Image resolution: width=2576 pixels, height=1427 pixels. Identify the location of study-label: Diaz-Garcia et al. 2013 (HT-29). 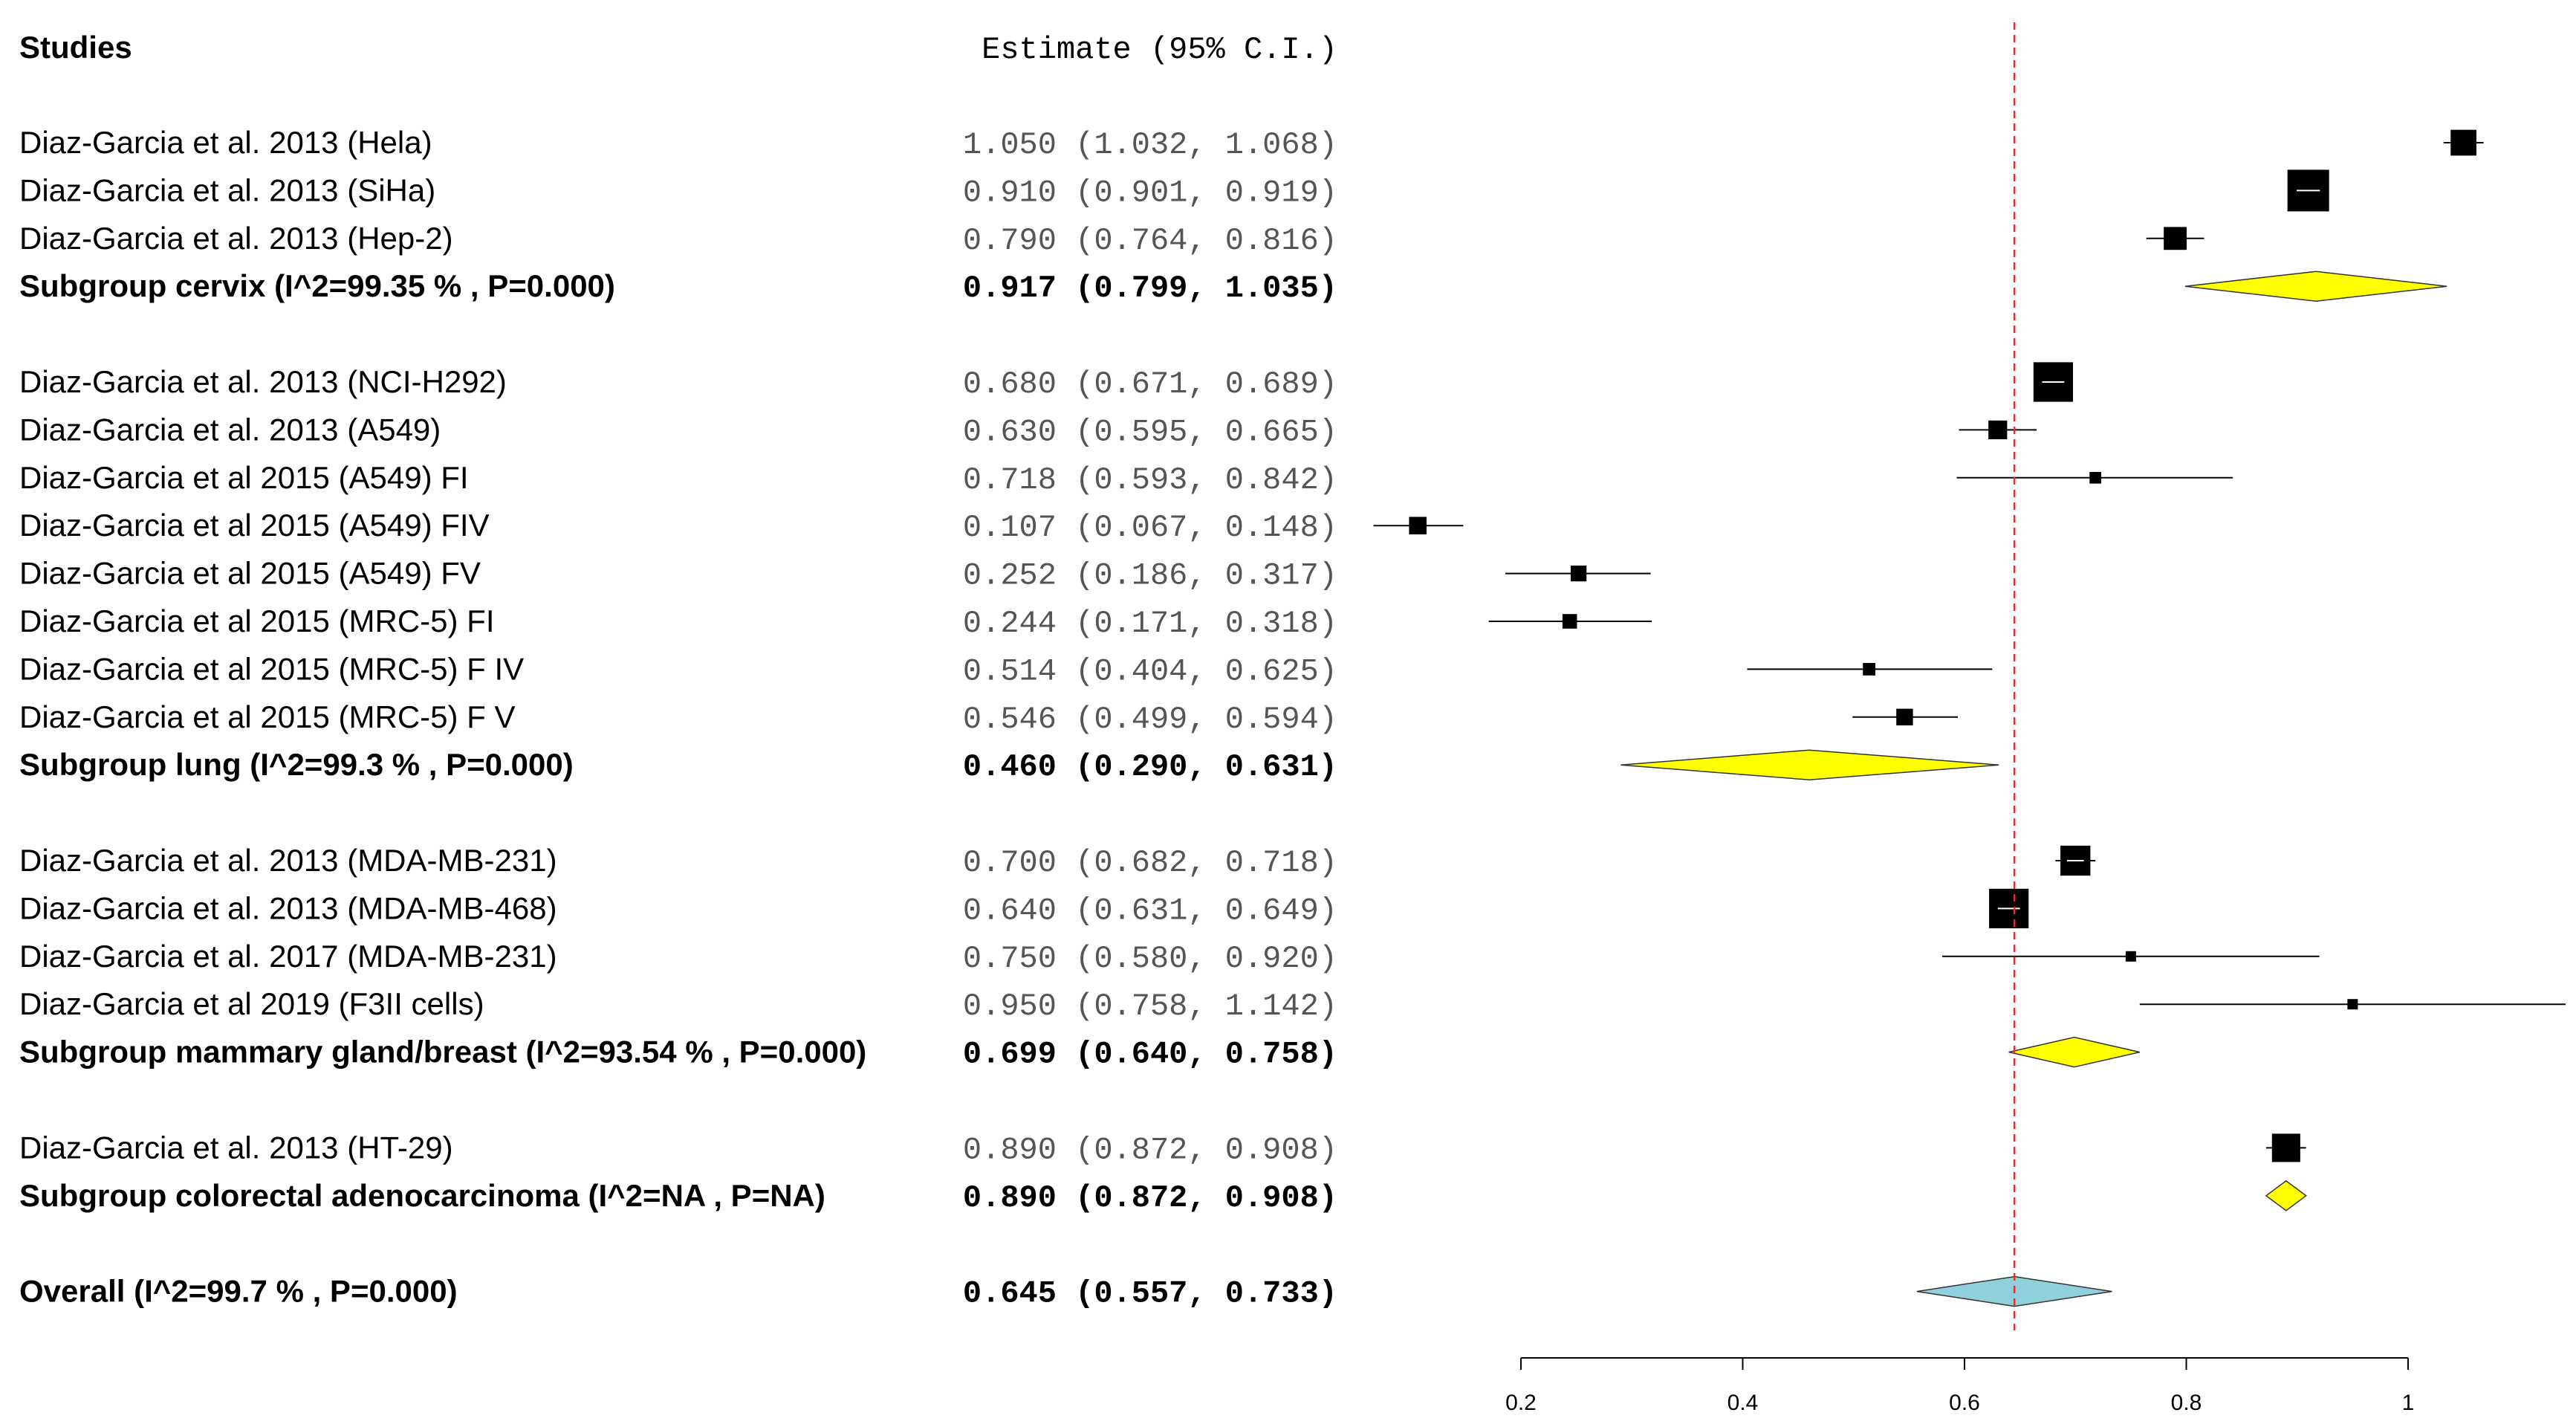
(236, 1147).